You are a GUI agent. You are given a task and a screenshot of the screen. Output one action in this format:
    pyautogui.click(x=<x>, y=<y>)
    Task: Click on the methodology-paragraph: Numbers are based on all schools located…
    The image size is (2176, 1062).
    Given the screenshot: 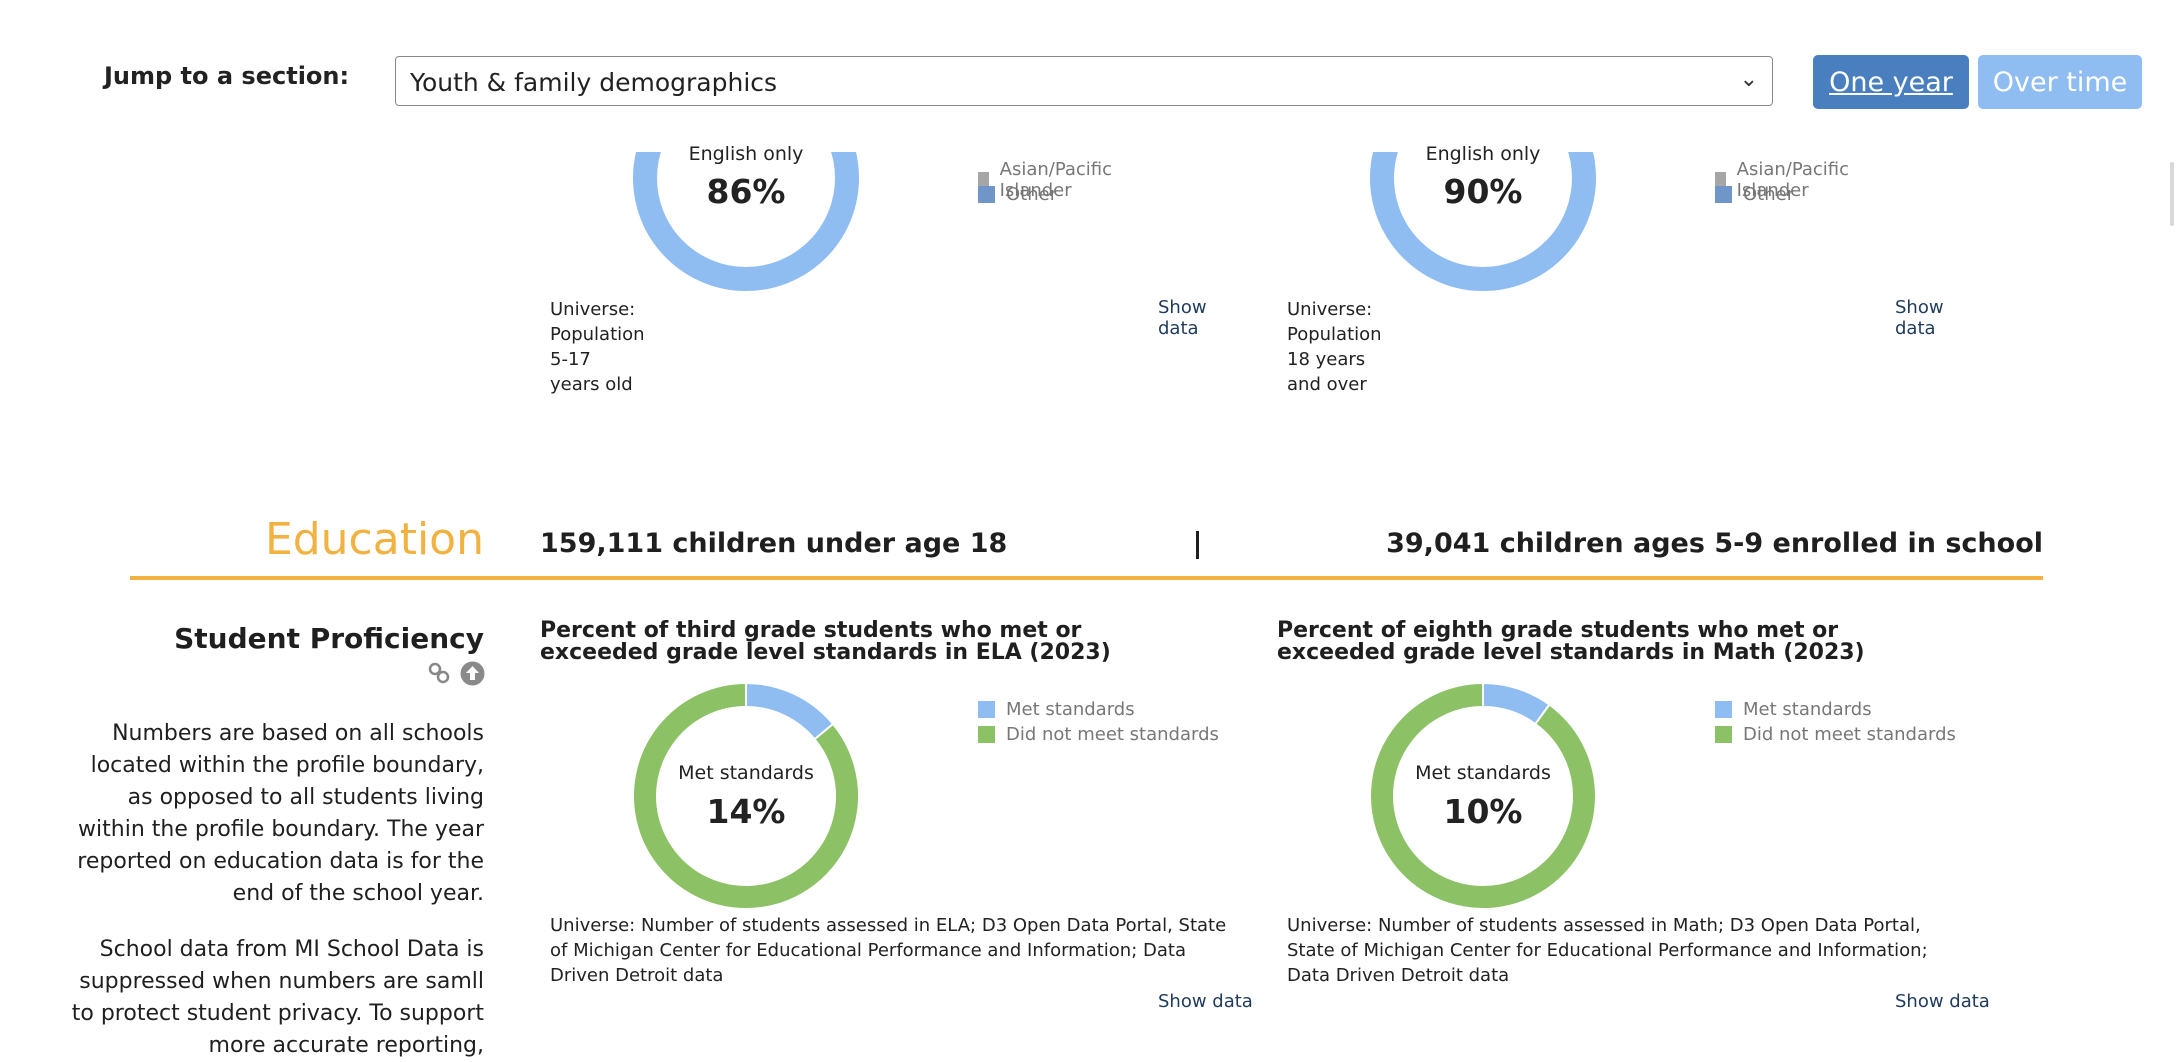 What is the action you would take?
    pyautogui.click(x=280, y=813)
    